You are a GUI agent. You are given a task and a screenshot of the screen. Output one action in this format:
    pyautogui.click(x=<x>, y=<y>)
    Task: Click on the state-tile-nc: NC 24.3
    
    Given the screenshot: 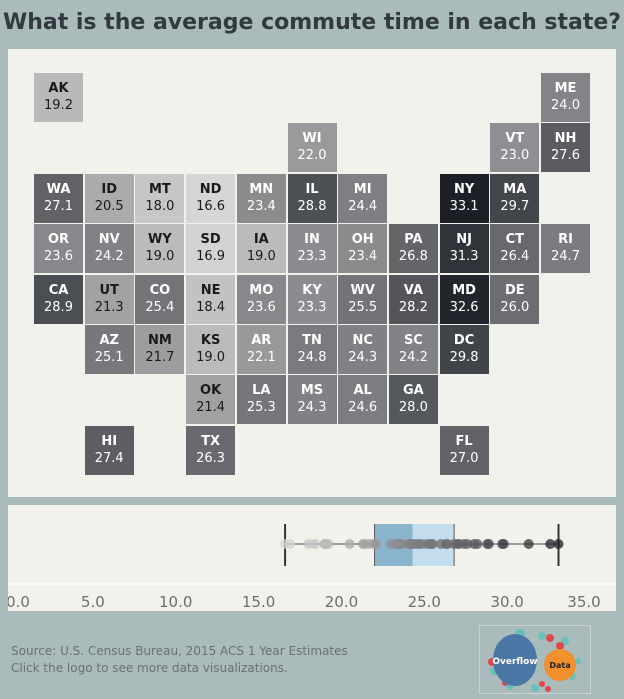 What is the action you would take?
    pyautogui.click(x=363, y=349)
    